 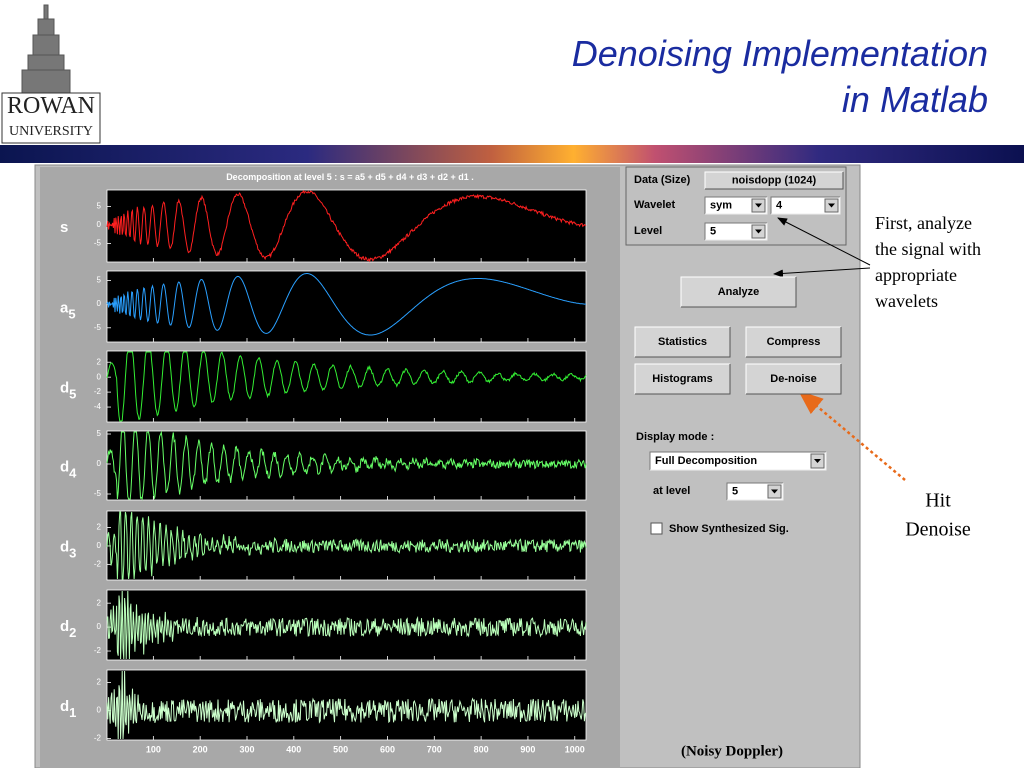 I want to click on button: Compress, so click(x=793, y=342).